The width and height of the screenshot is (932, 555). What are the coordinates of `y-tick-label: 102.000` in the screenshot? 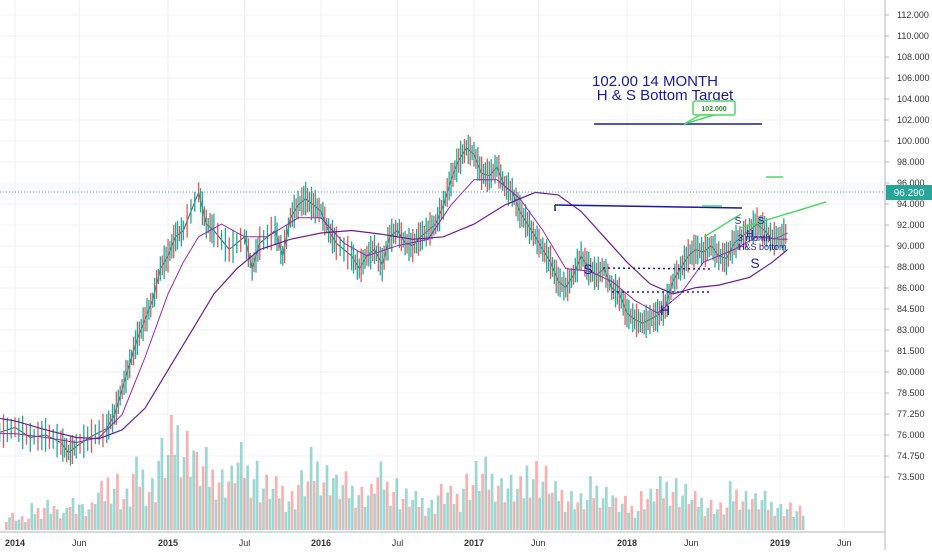 It's located at (913, 120).